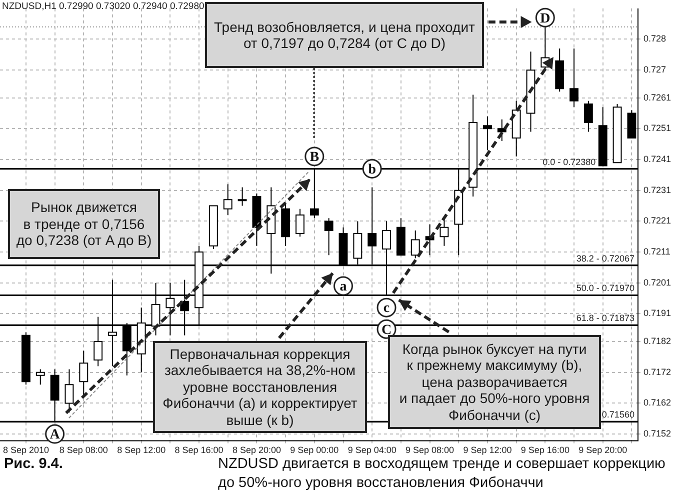 This screenshot has height=497, width=676. What do you see at coordinates (430, 450) in the screenshot?
I see `x-tick-label: 9 Sep 08:00` at bounding box center [430, 450].